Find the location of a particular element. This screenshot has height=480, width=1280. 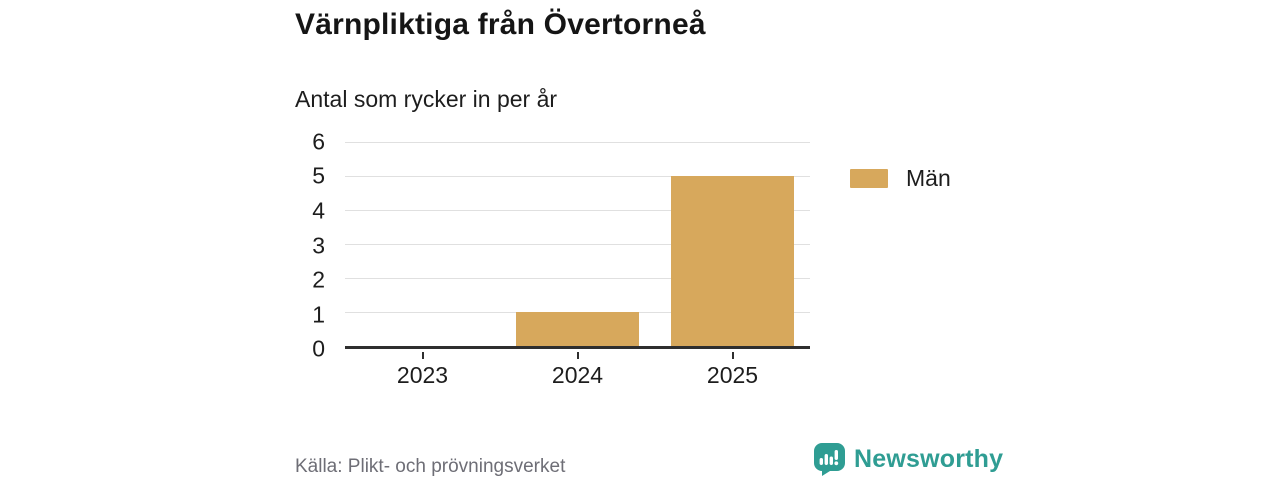

x-tick-label-2025: 2025 is located at coordinates (732, 375).